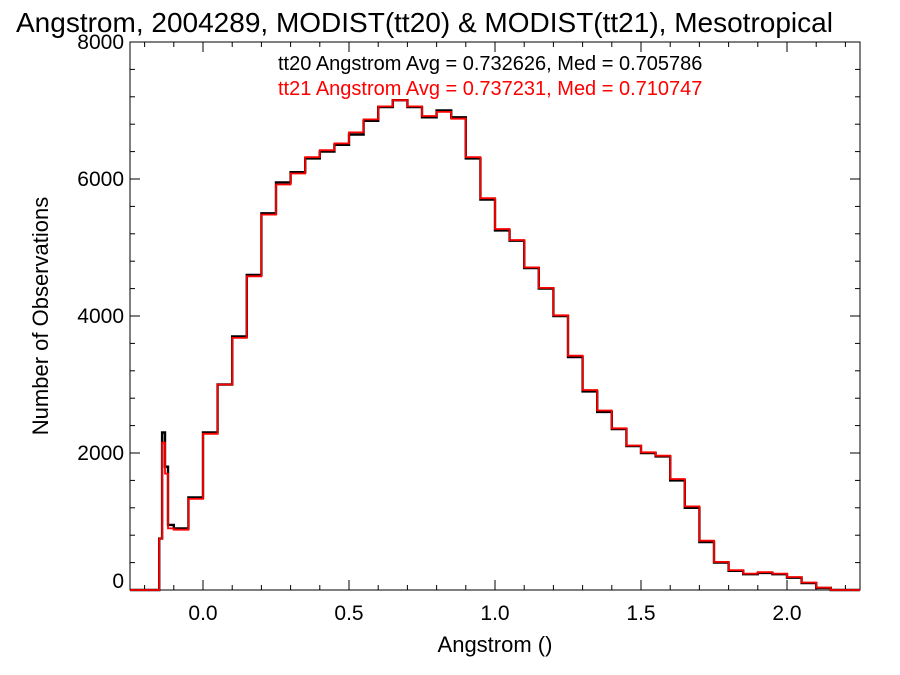 This screenshot has width=900, height=675. I want to click on x-tick-label: 0.0, so click(202, 613).